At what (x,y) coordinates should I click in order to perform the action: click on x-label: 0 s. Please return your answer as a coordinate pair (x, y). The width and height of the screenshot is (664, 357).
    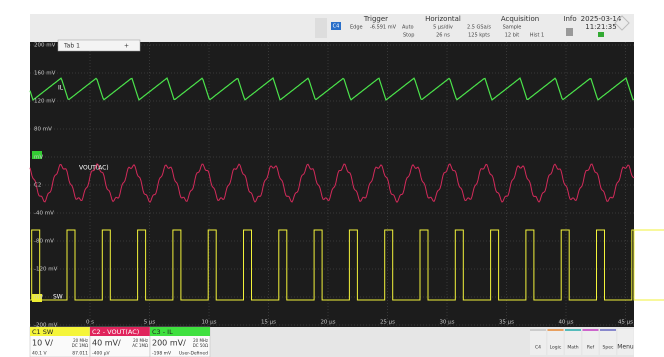
    Looking at the image, I should click on (90, 323).